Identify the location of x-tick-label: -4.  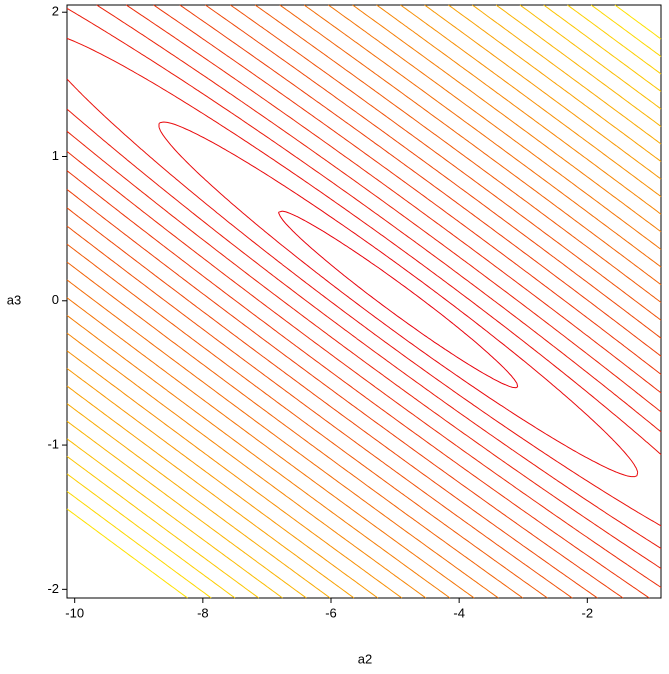
(459, 612).